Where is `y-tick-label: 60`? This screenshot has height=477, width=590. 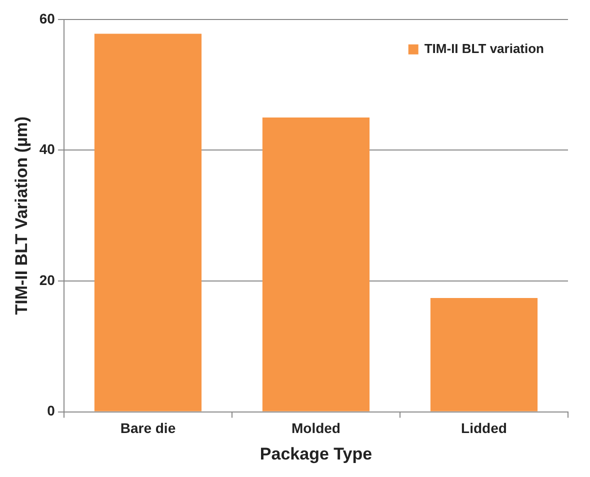
y-tick-label: 60 is located at coordinates (47, 18).